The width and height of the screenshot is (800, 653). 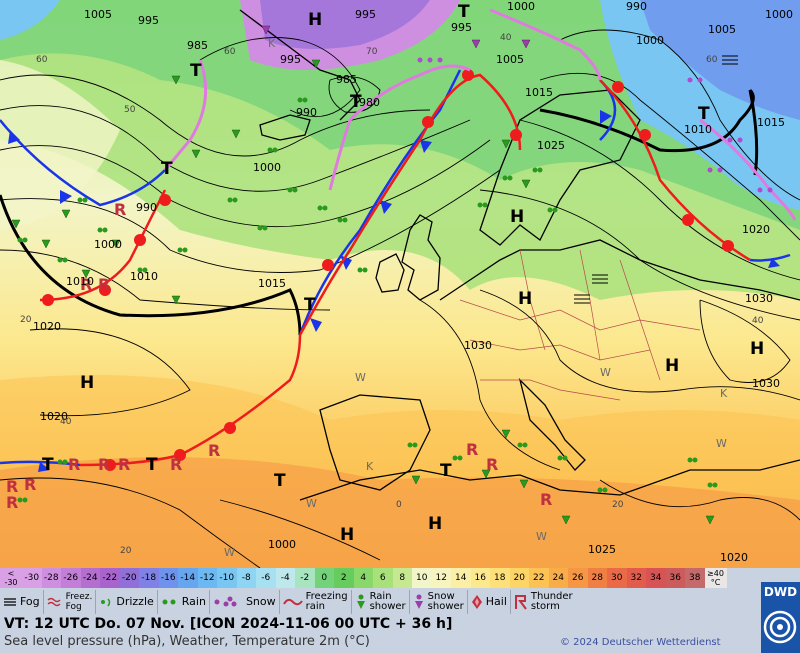 I want to click on scale-cell: -8, so click(x=246, y=578).